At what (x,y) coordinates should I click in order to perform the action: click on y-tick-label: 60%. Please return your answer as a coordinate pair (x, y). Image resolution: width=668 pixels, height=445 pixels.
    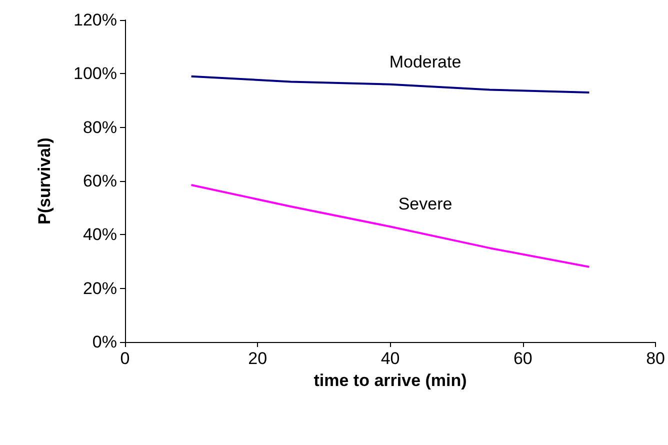
    Looking at the image, I should click on (99, 181).